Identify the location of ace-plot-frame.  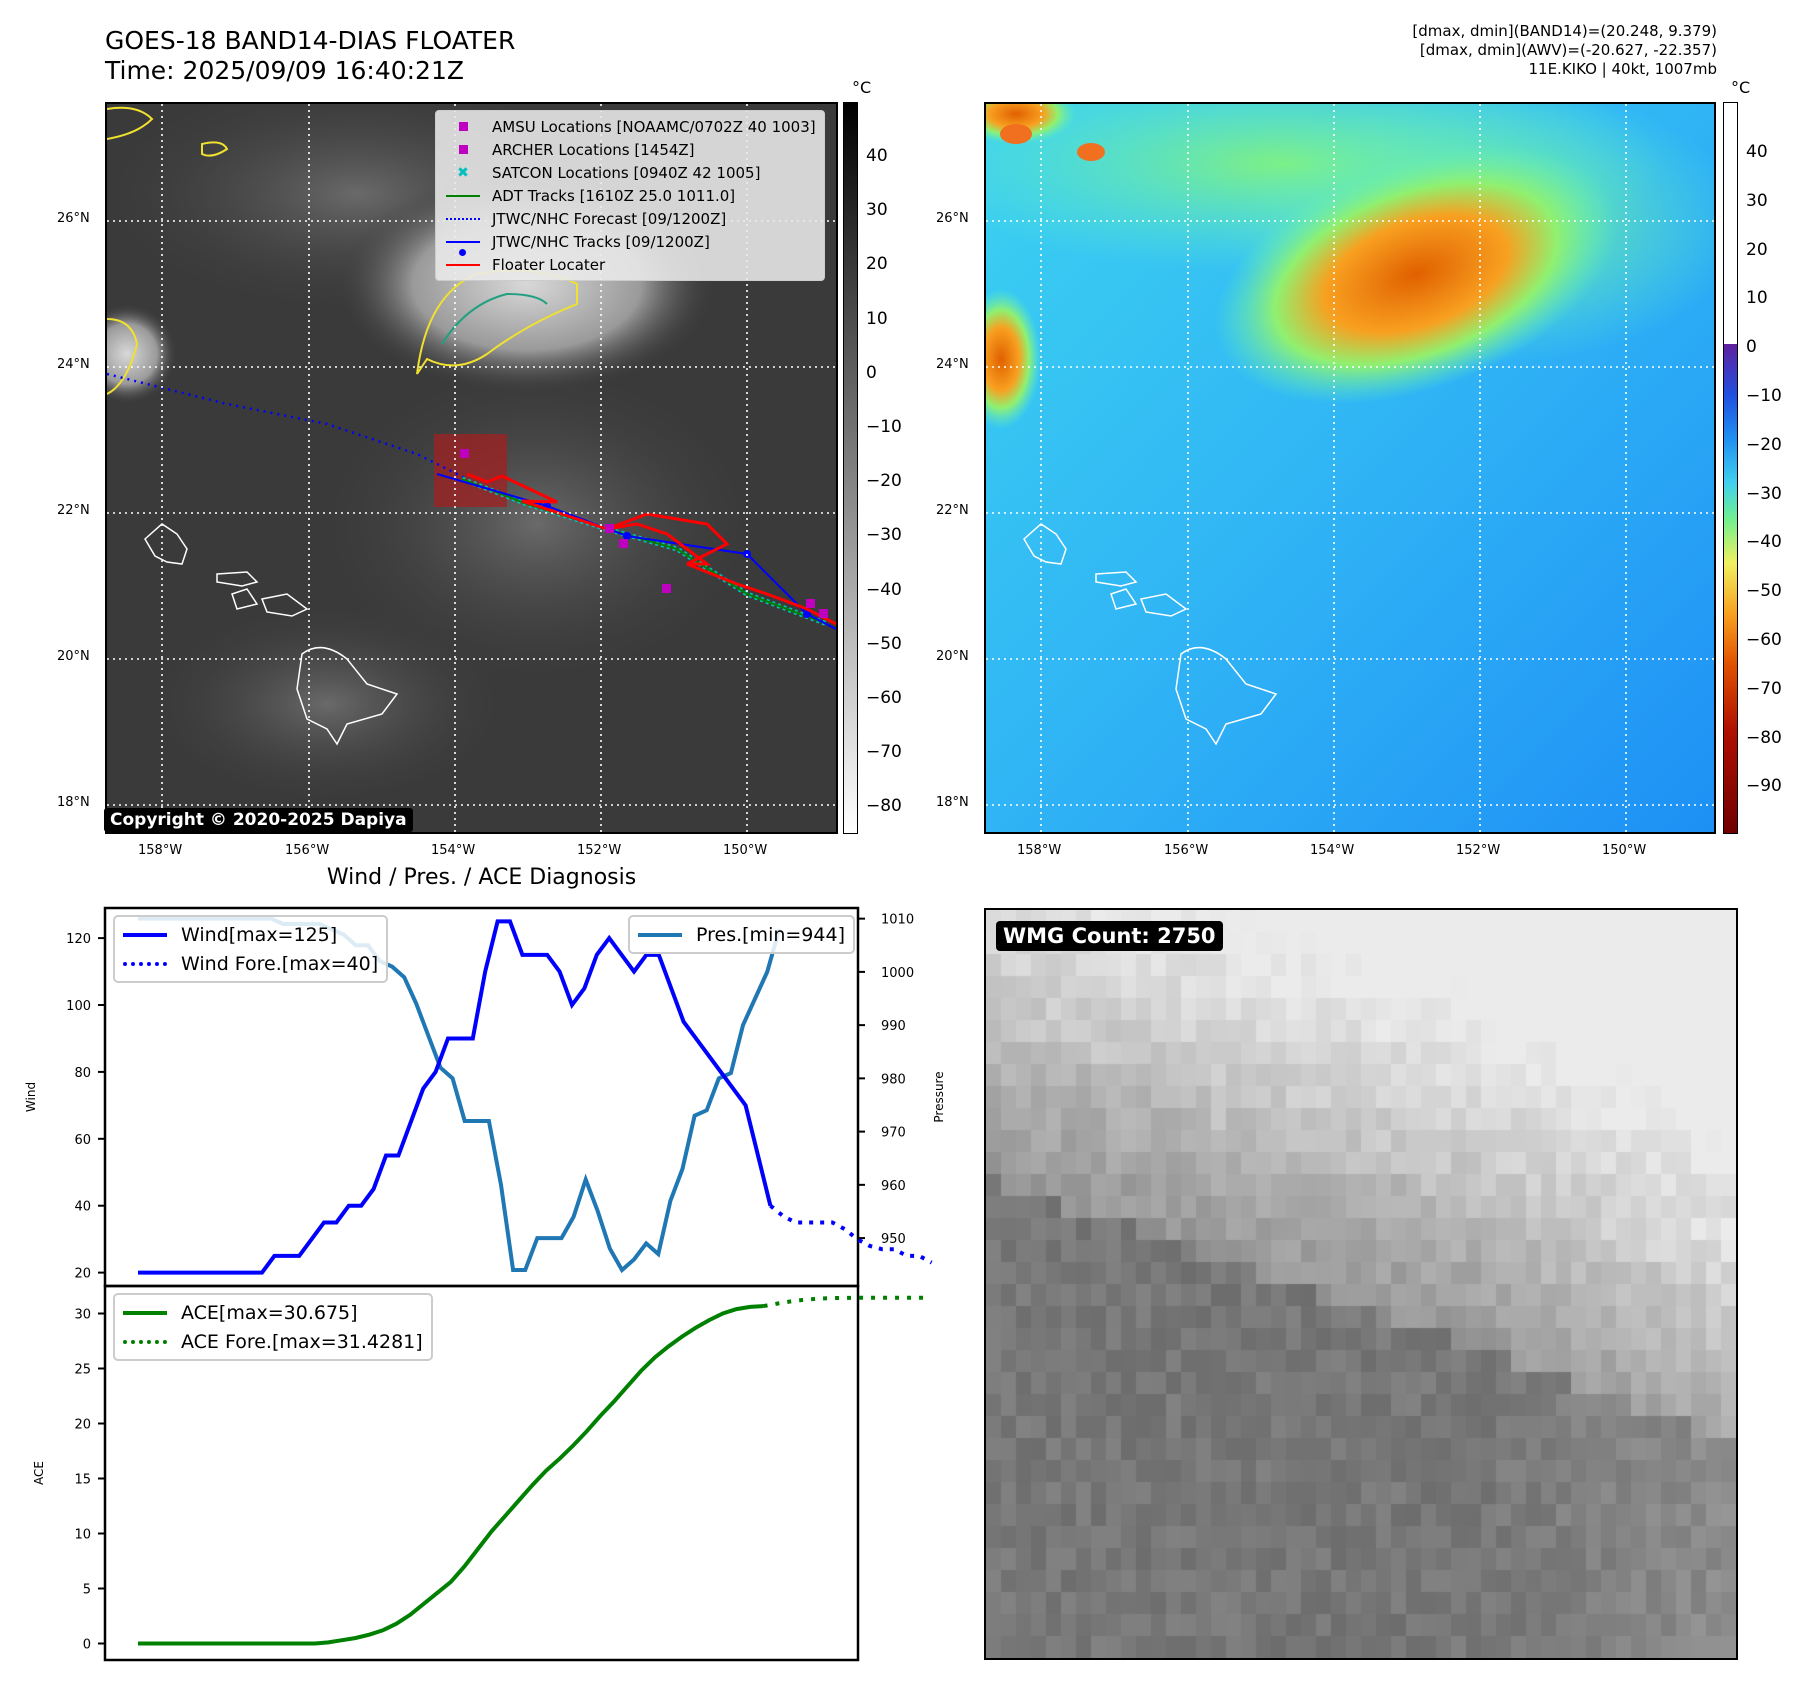
(481, 1473).